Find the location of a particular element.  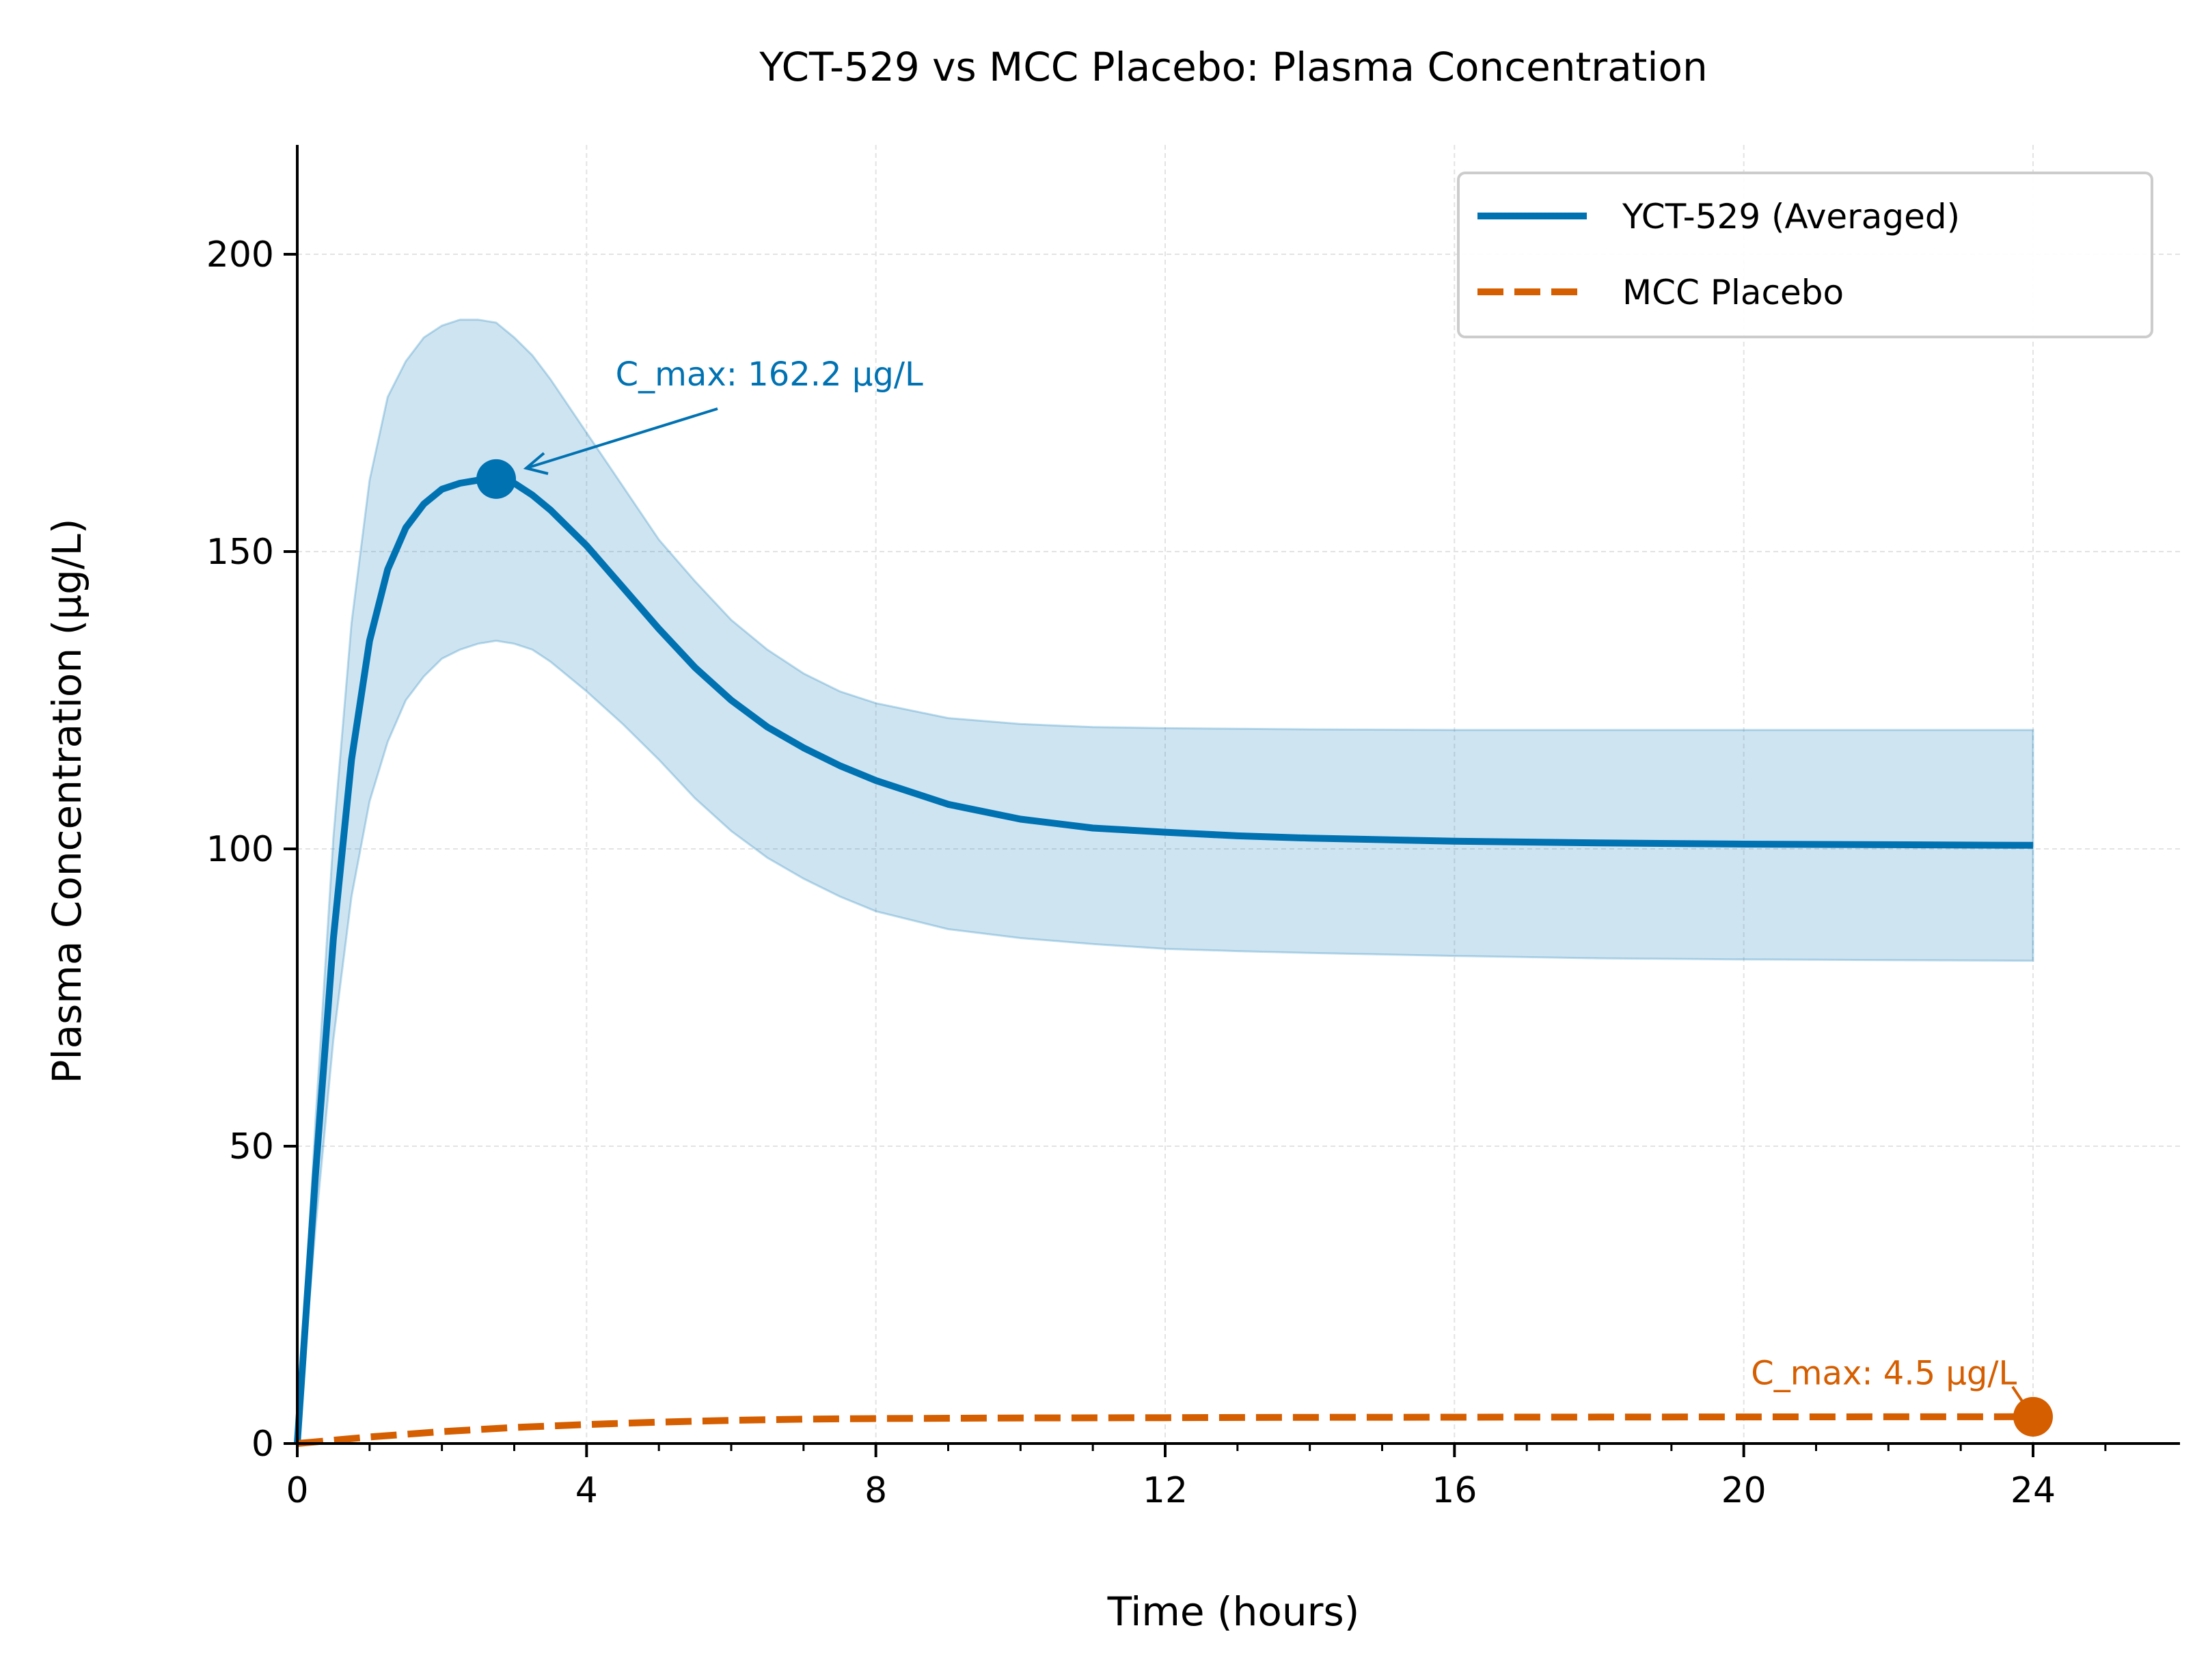

y-axis-label: Plasma Concentration (µg/L) is located at coordinates (67, 801).